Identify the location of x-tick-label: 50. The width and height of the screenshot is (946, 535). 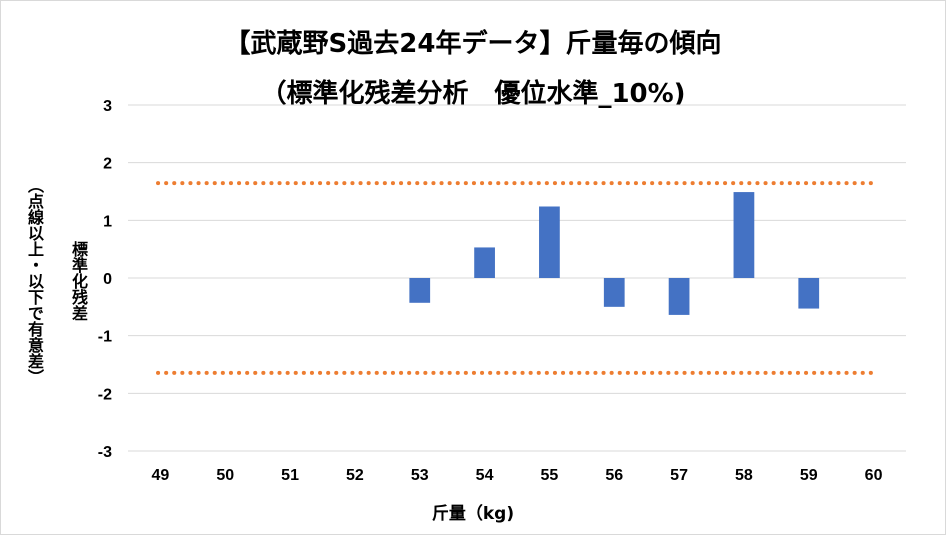
(225, 475).